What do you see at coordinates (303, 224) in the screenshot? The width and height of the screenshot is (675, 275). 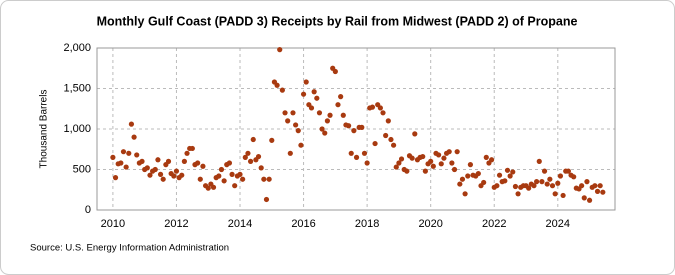 I see `x-tick-label: 2016` at bounding box center [303, 224].